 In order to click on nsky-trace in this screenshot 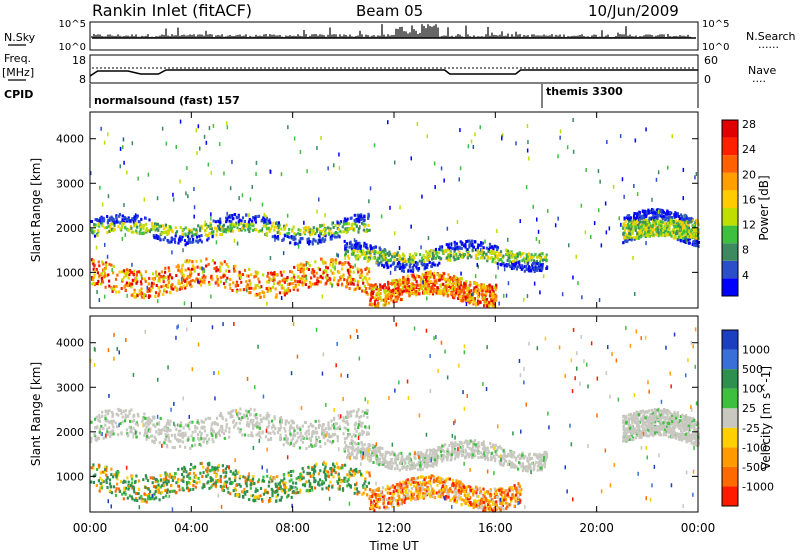, I will do `click(394, 31)`.